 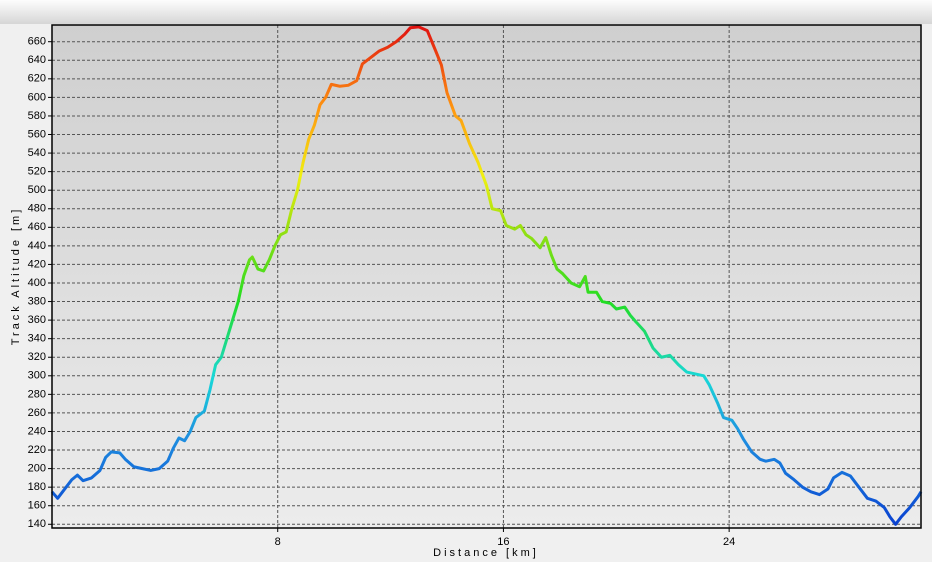 I want to click on y-tick-label: 540, so click(x=37, y=153).